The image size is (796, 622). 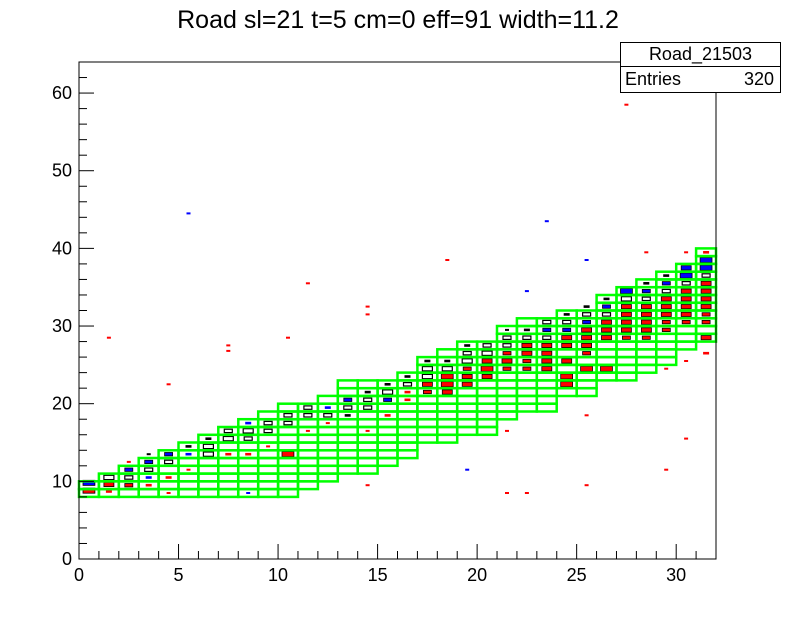 I want to click on y-tick-label: 60, so click(x=62, y=93).